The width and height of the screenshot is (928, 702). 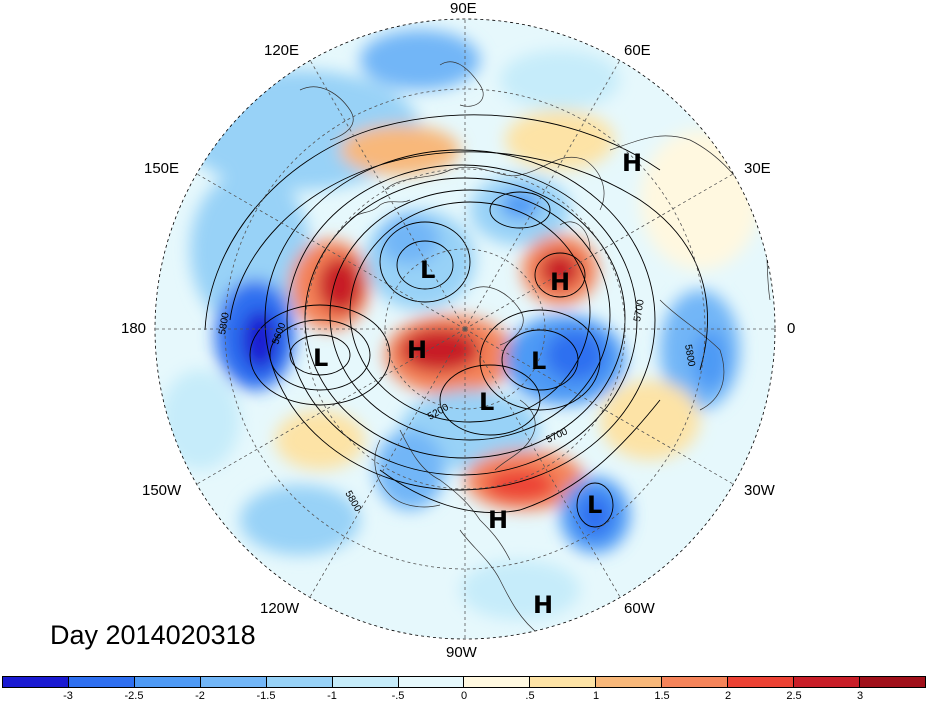 What do you see at coordinates (398, 696) in the screenshot?
I see `colorbar-tick-label: -.5` at bounding box center [398, 696].